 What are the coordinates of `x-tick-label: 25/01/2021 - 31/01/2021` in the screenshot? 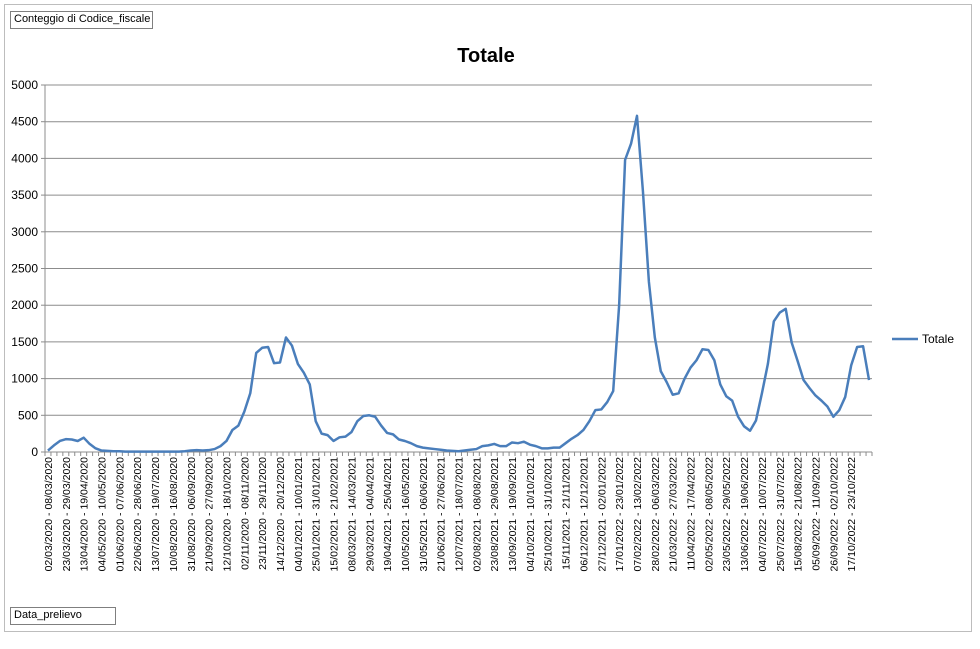 It's located at (317, 514).